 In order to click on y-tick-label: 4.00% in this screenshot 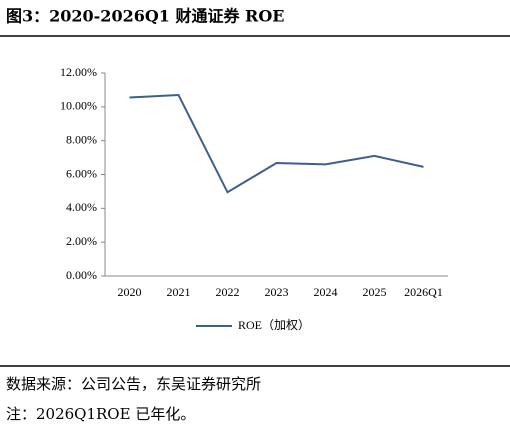, I will do `click(81, 207)`.